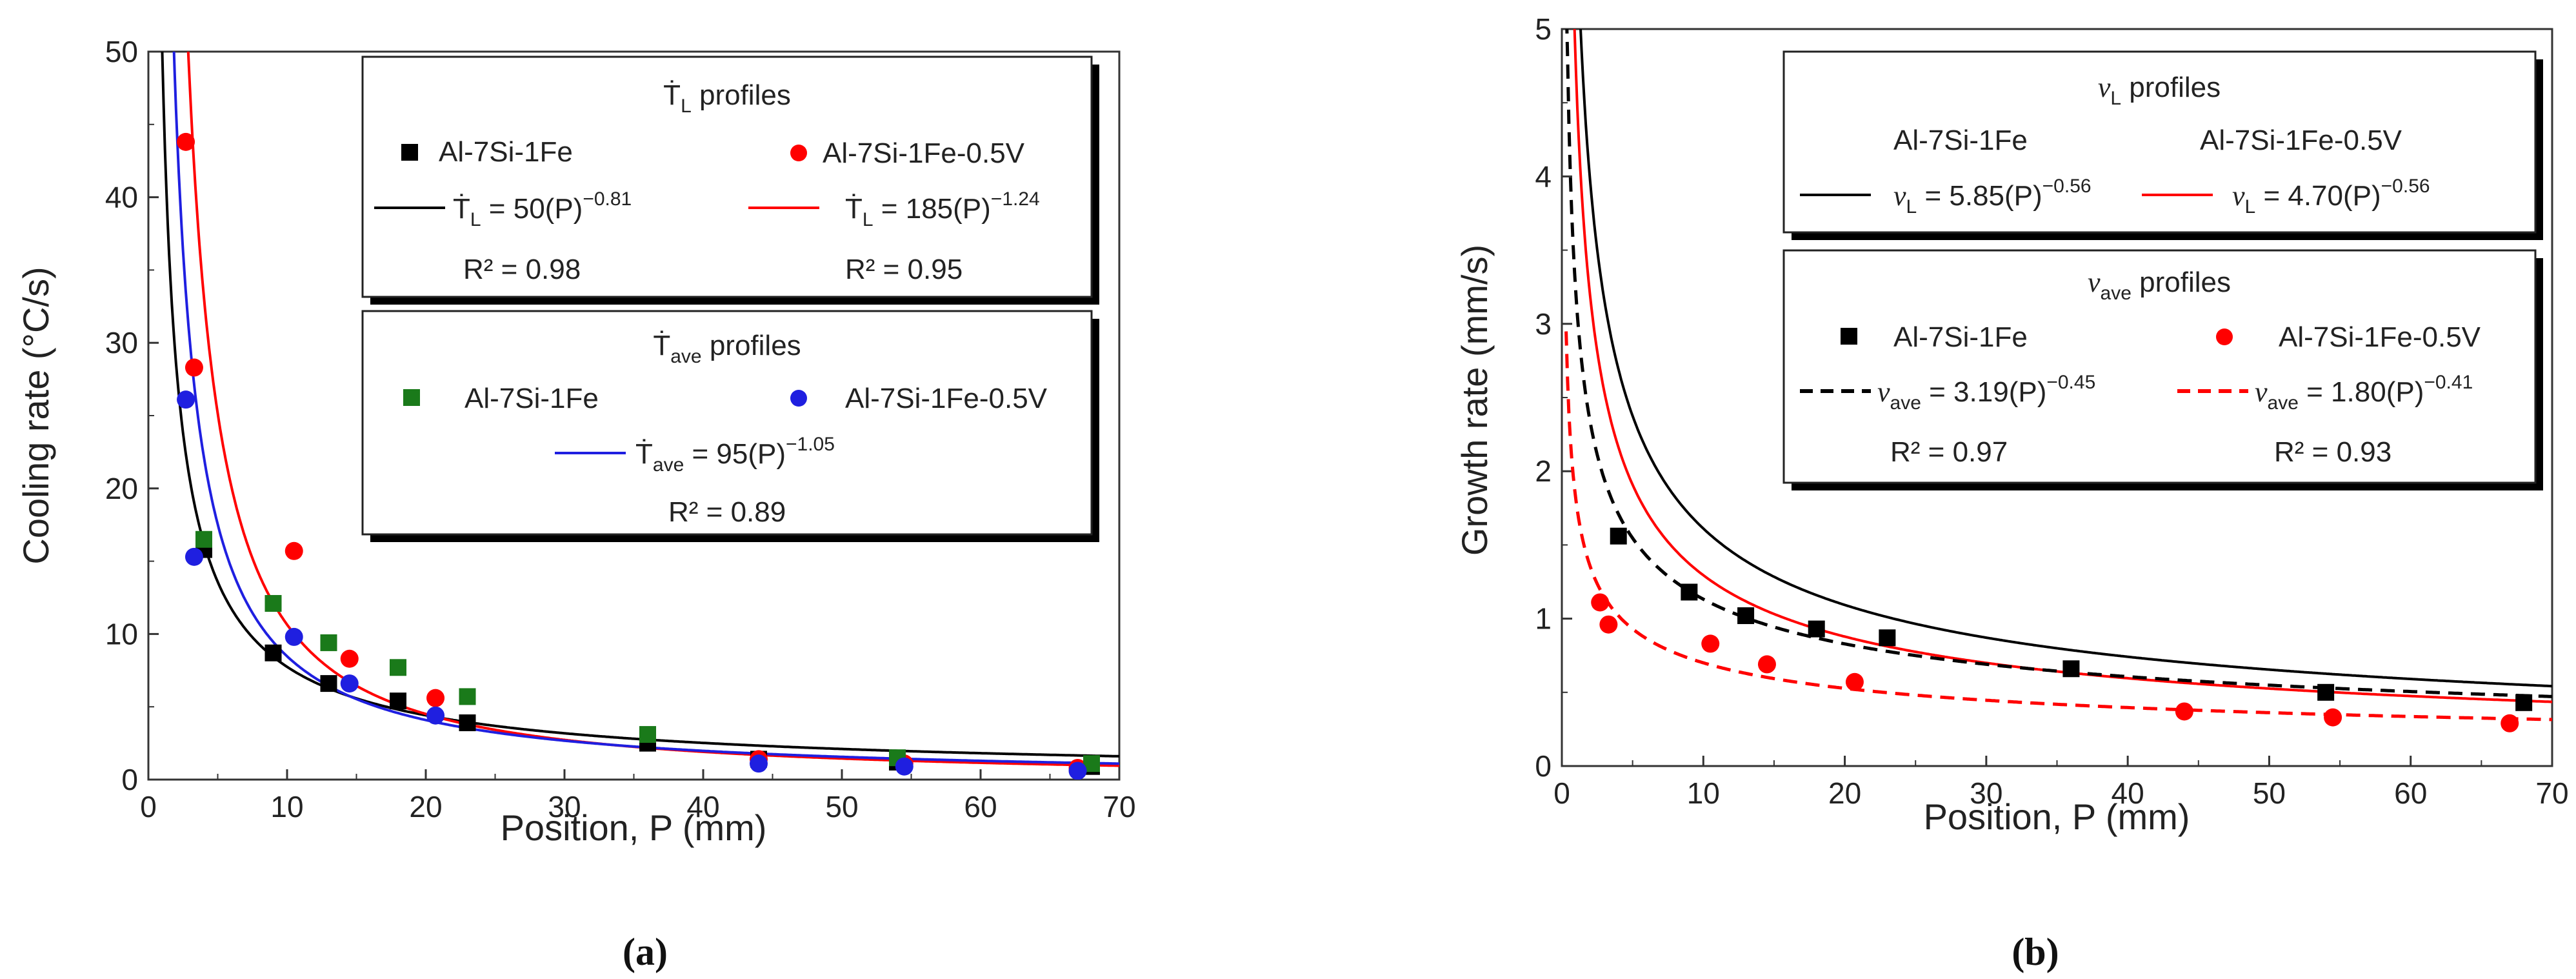 This screenshot has height=979, width=2576. I want to click on y-tick-label-b: 0, so click(1543, 766).